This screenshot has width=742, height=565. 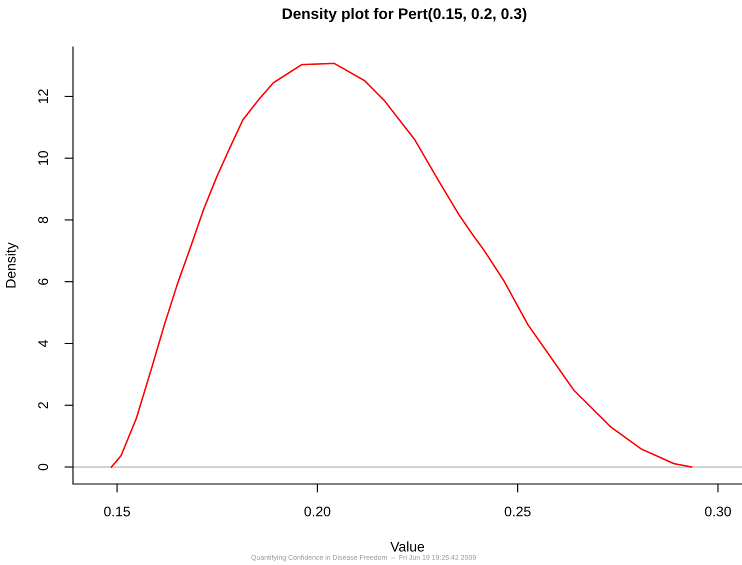 I want to click on y-tick-label: 0, so click(x=43, y=467).